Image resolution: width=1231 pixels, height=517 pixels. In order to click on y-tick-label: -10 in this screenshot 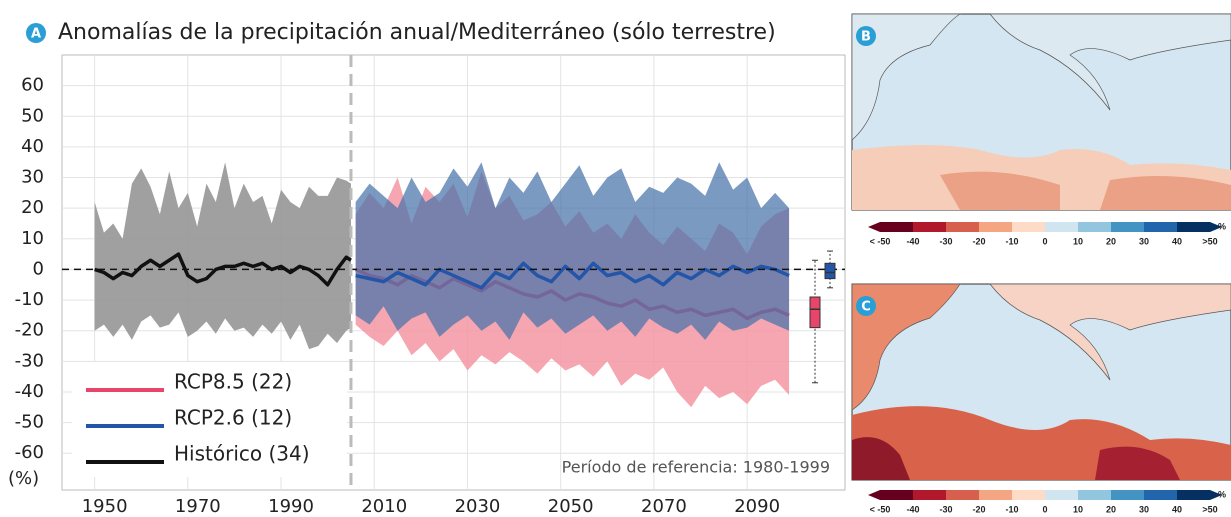, I will do `click(29, 299)`.